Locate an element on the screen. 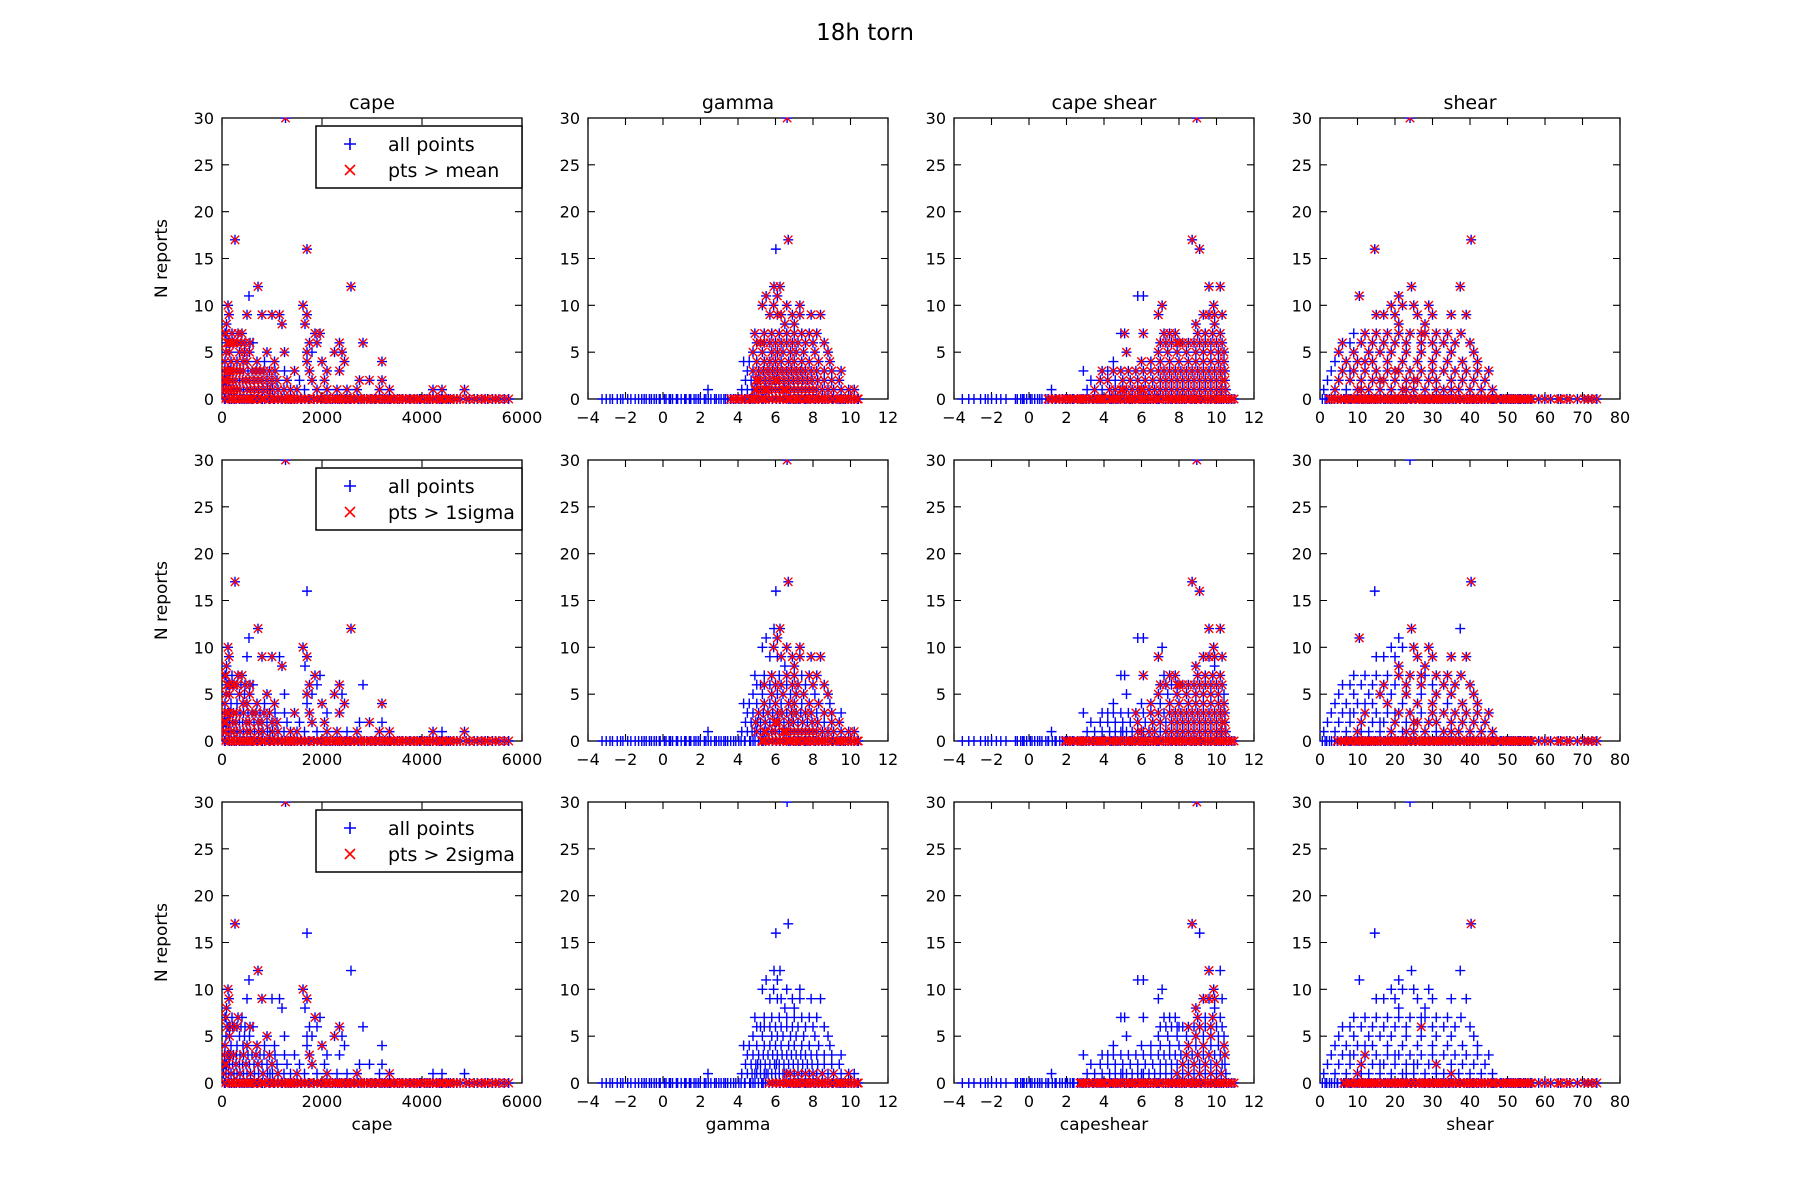  y-tick-label: 0 is located at coordinates (209, 1083).